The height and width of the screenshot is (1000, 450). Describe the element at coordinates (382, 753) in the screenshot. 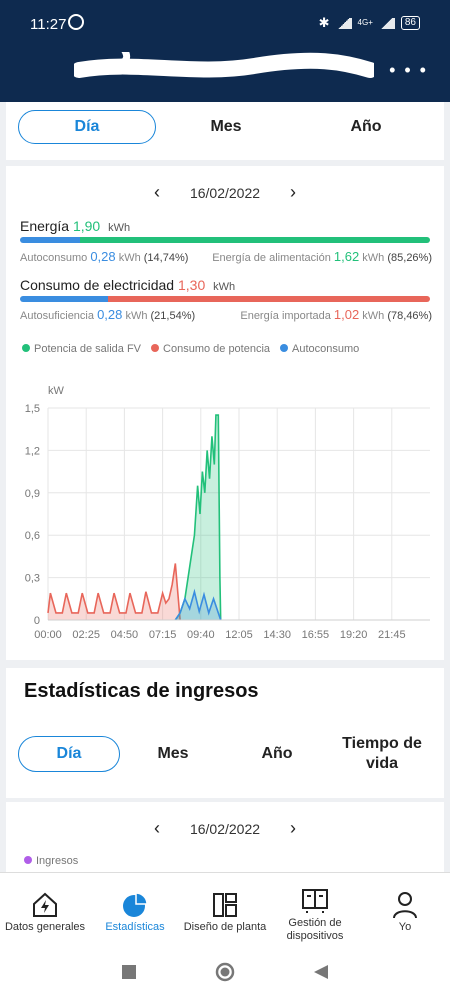

I see `income-tab-lifetime: Tiempo de vida` at that location.